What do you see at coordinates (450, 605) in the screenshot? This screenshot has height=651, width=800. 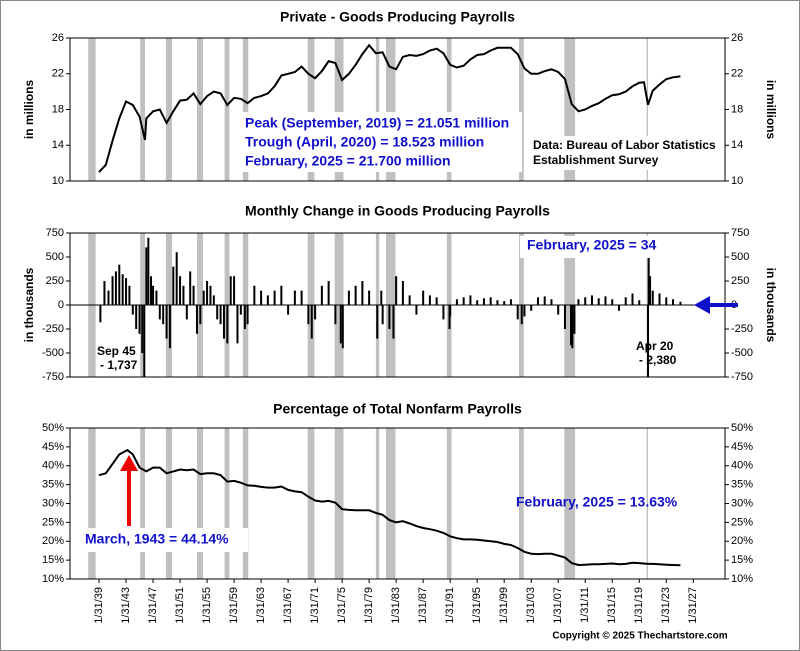 I see `x-tick-label: 1/31/91` at bounding box center [450, 605].